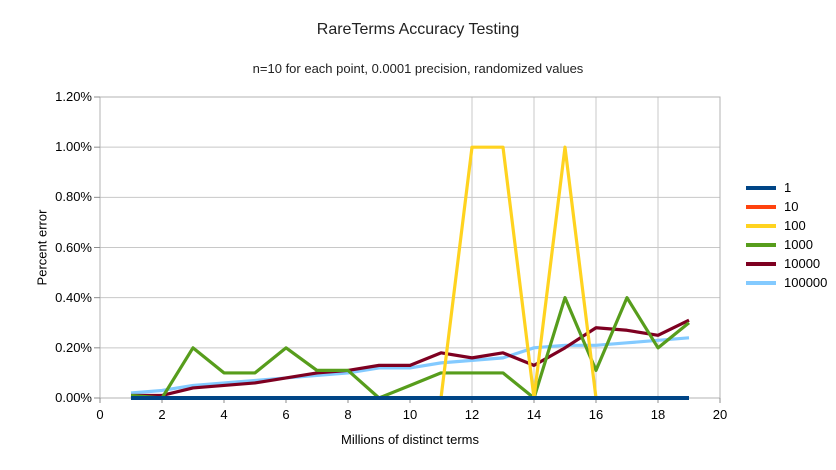 The width and height of the screenshot is (836, 470). I want to click on chart-title: RareTerms Accuracy Testing, so click(418, 29).